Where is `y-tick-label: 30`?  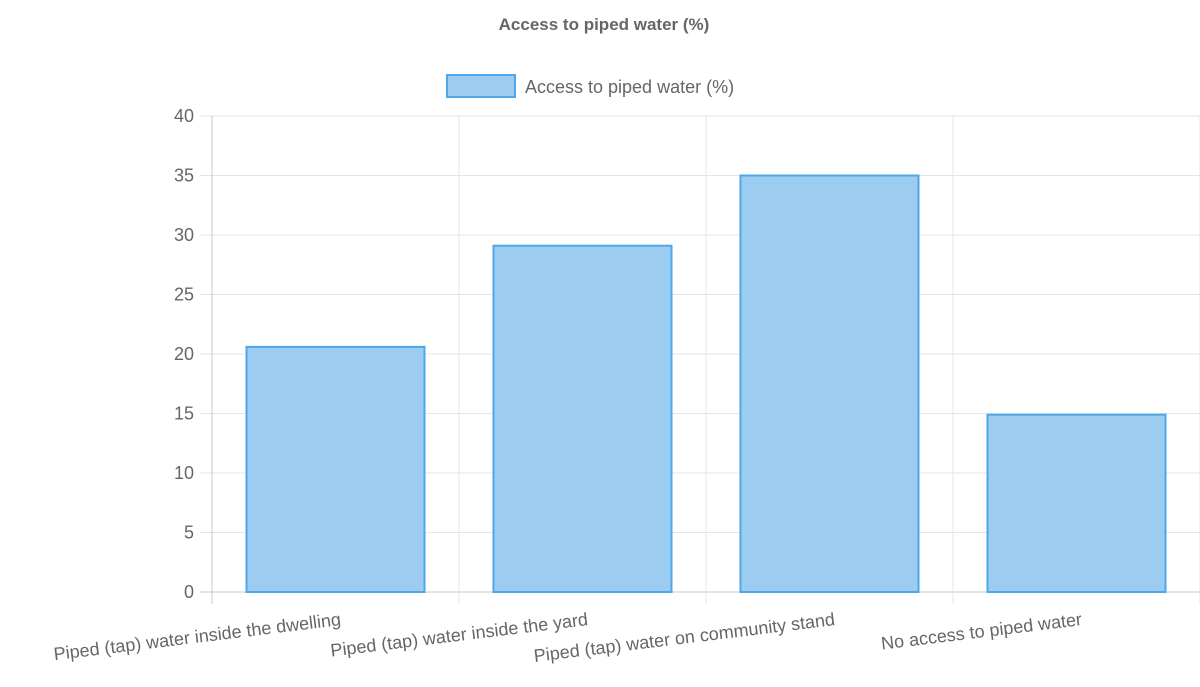 y-tick-label: 30 is located at coordinates (184, 235).